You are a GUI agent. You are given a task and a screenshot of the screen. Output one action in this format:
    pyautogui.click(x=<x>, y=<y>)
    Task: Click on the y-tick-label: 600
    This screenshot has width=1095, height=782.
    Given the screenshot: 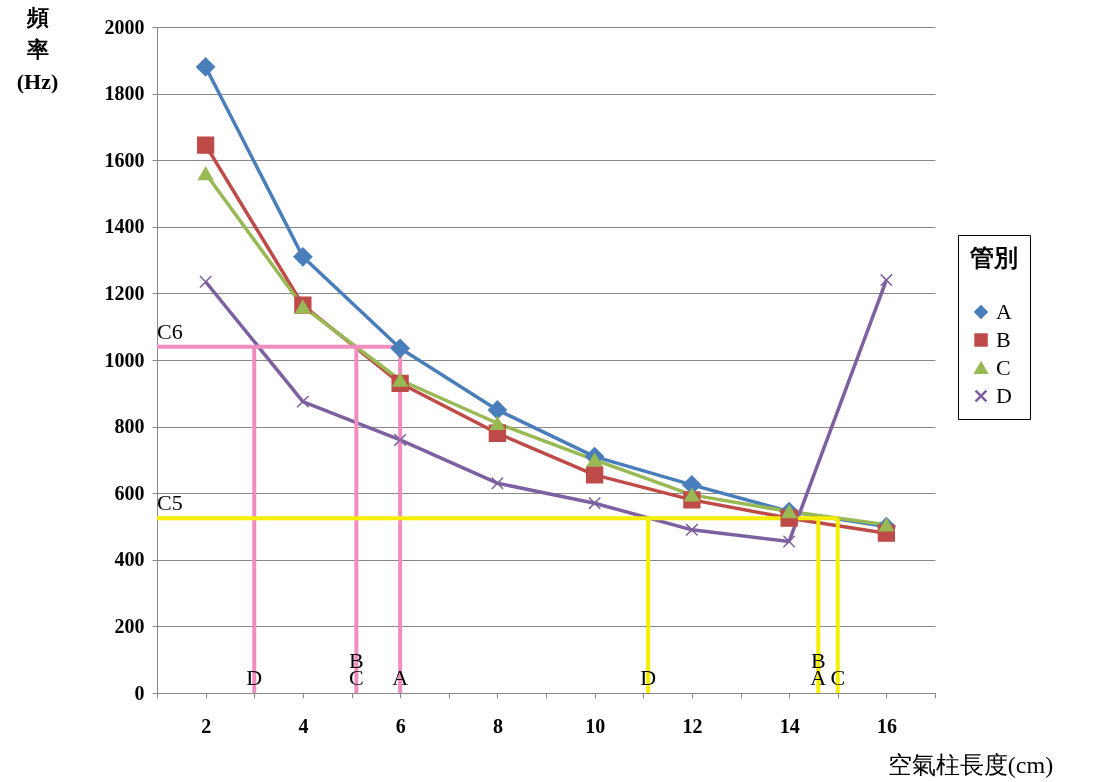 What is the action you would take?
    pyautogui.click(x=129, y=492)
    